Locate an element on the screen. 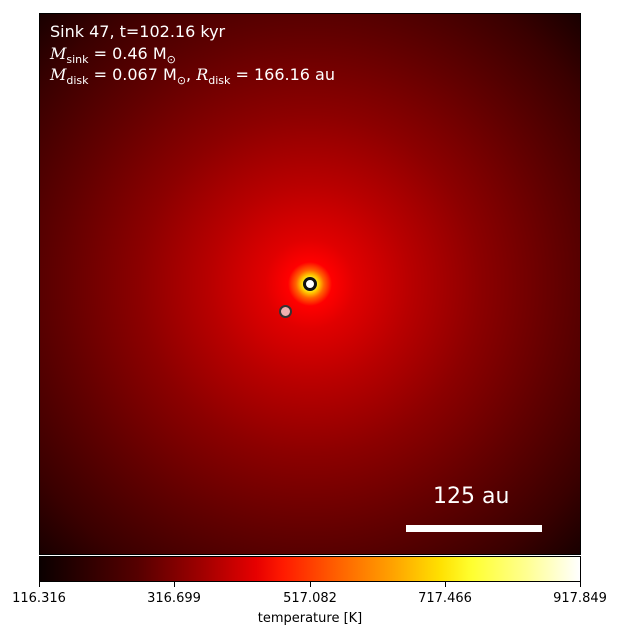 Image resolution: width=619 pixels, height=636 pixels. disk-mass-symbol: M is located at coordinates (58, 74).